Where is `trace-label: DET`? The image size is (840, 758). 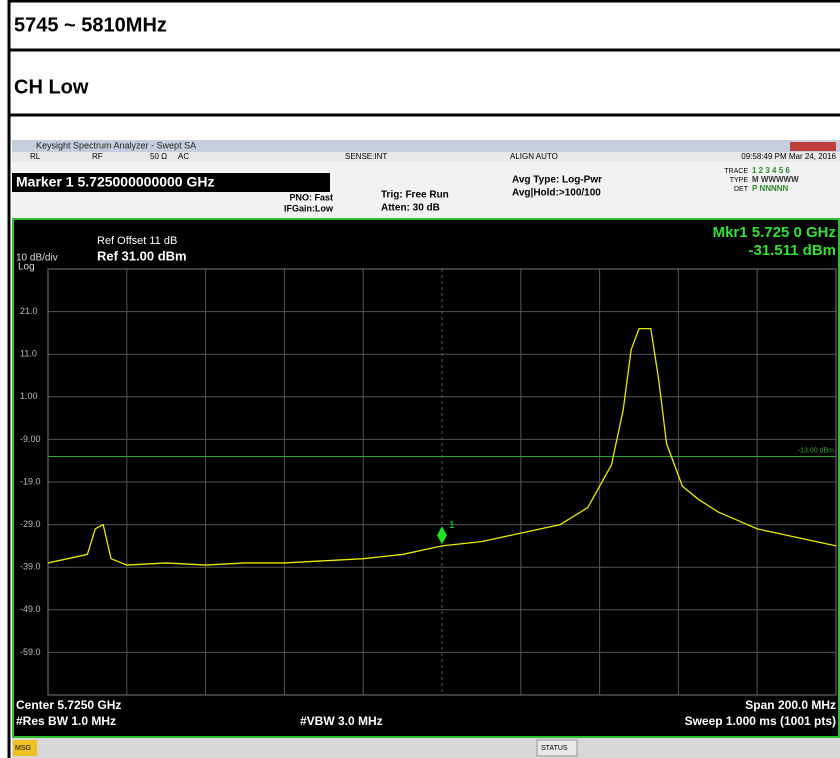
trace-label: DET is located at coordinates (741, 189).